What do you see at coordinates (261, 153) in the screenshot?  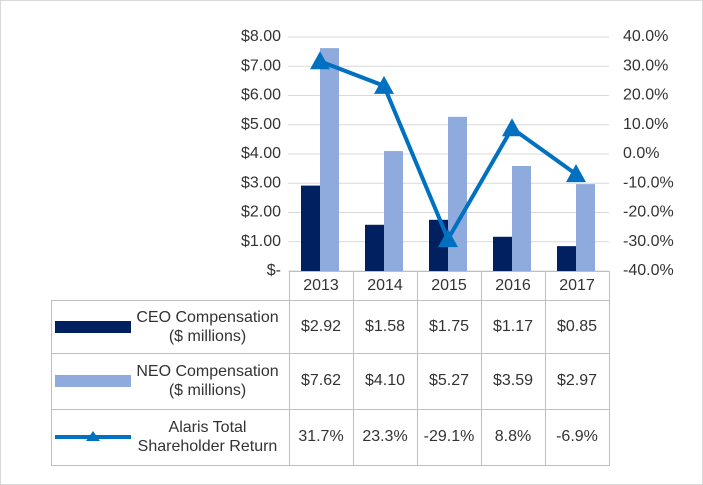 I see `y-tick-label: $4.00` at bounding box center [261, 153].